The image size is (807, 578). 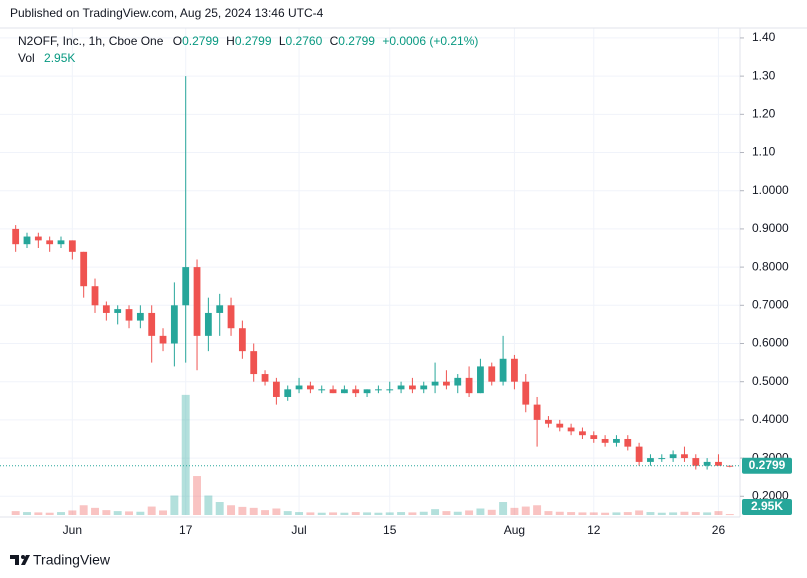 I want to click on y-tick-label: 1.30, so click(x=764, y=75).